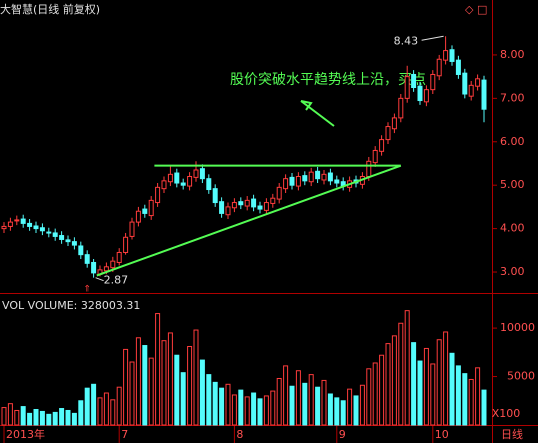 This screenshot has height=443, width=538. What do you see at coordinates (406, 40) in the screenshot?
I see `high-label: 8.43` at bounding box center [406, 40].